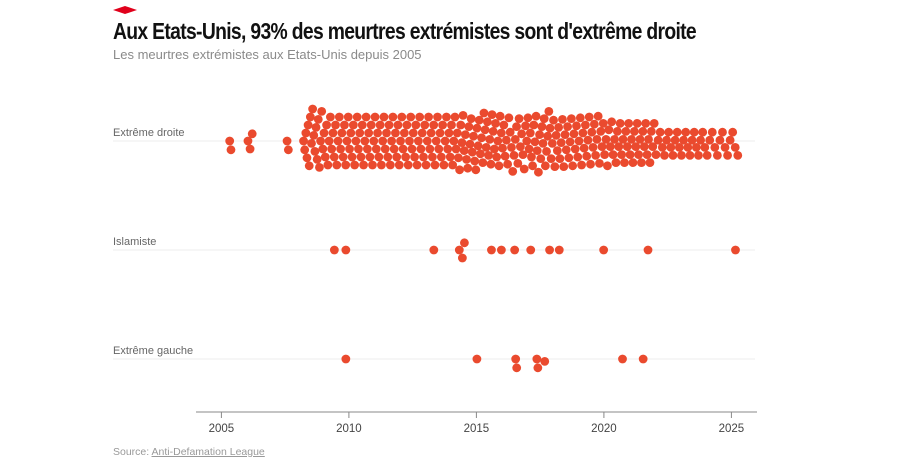  I want to click on x-tick-label: 2020, so click(604, 429).